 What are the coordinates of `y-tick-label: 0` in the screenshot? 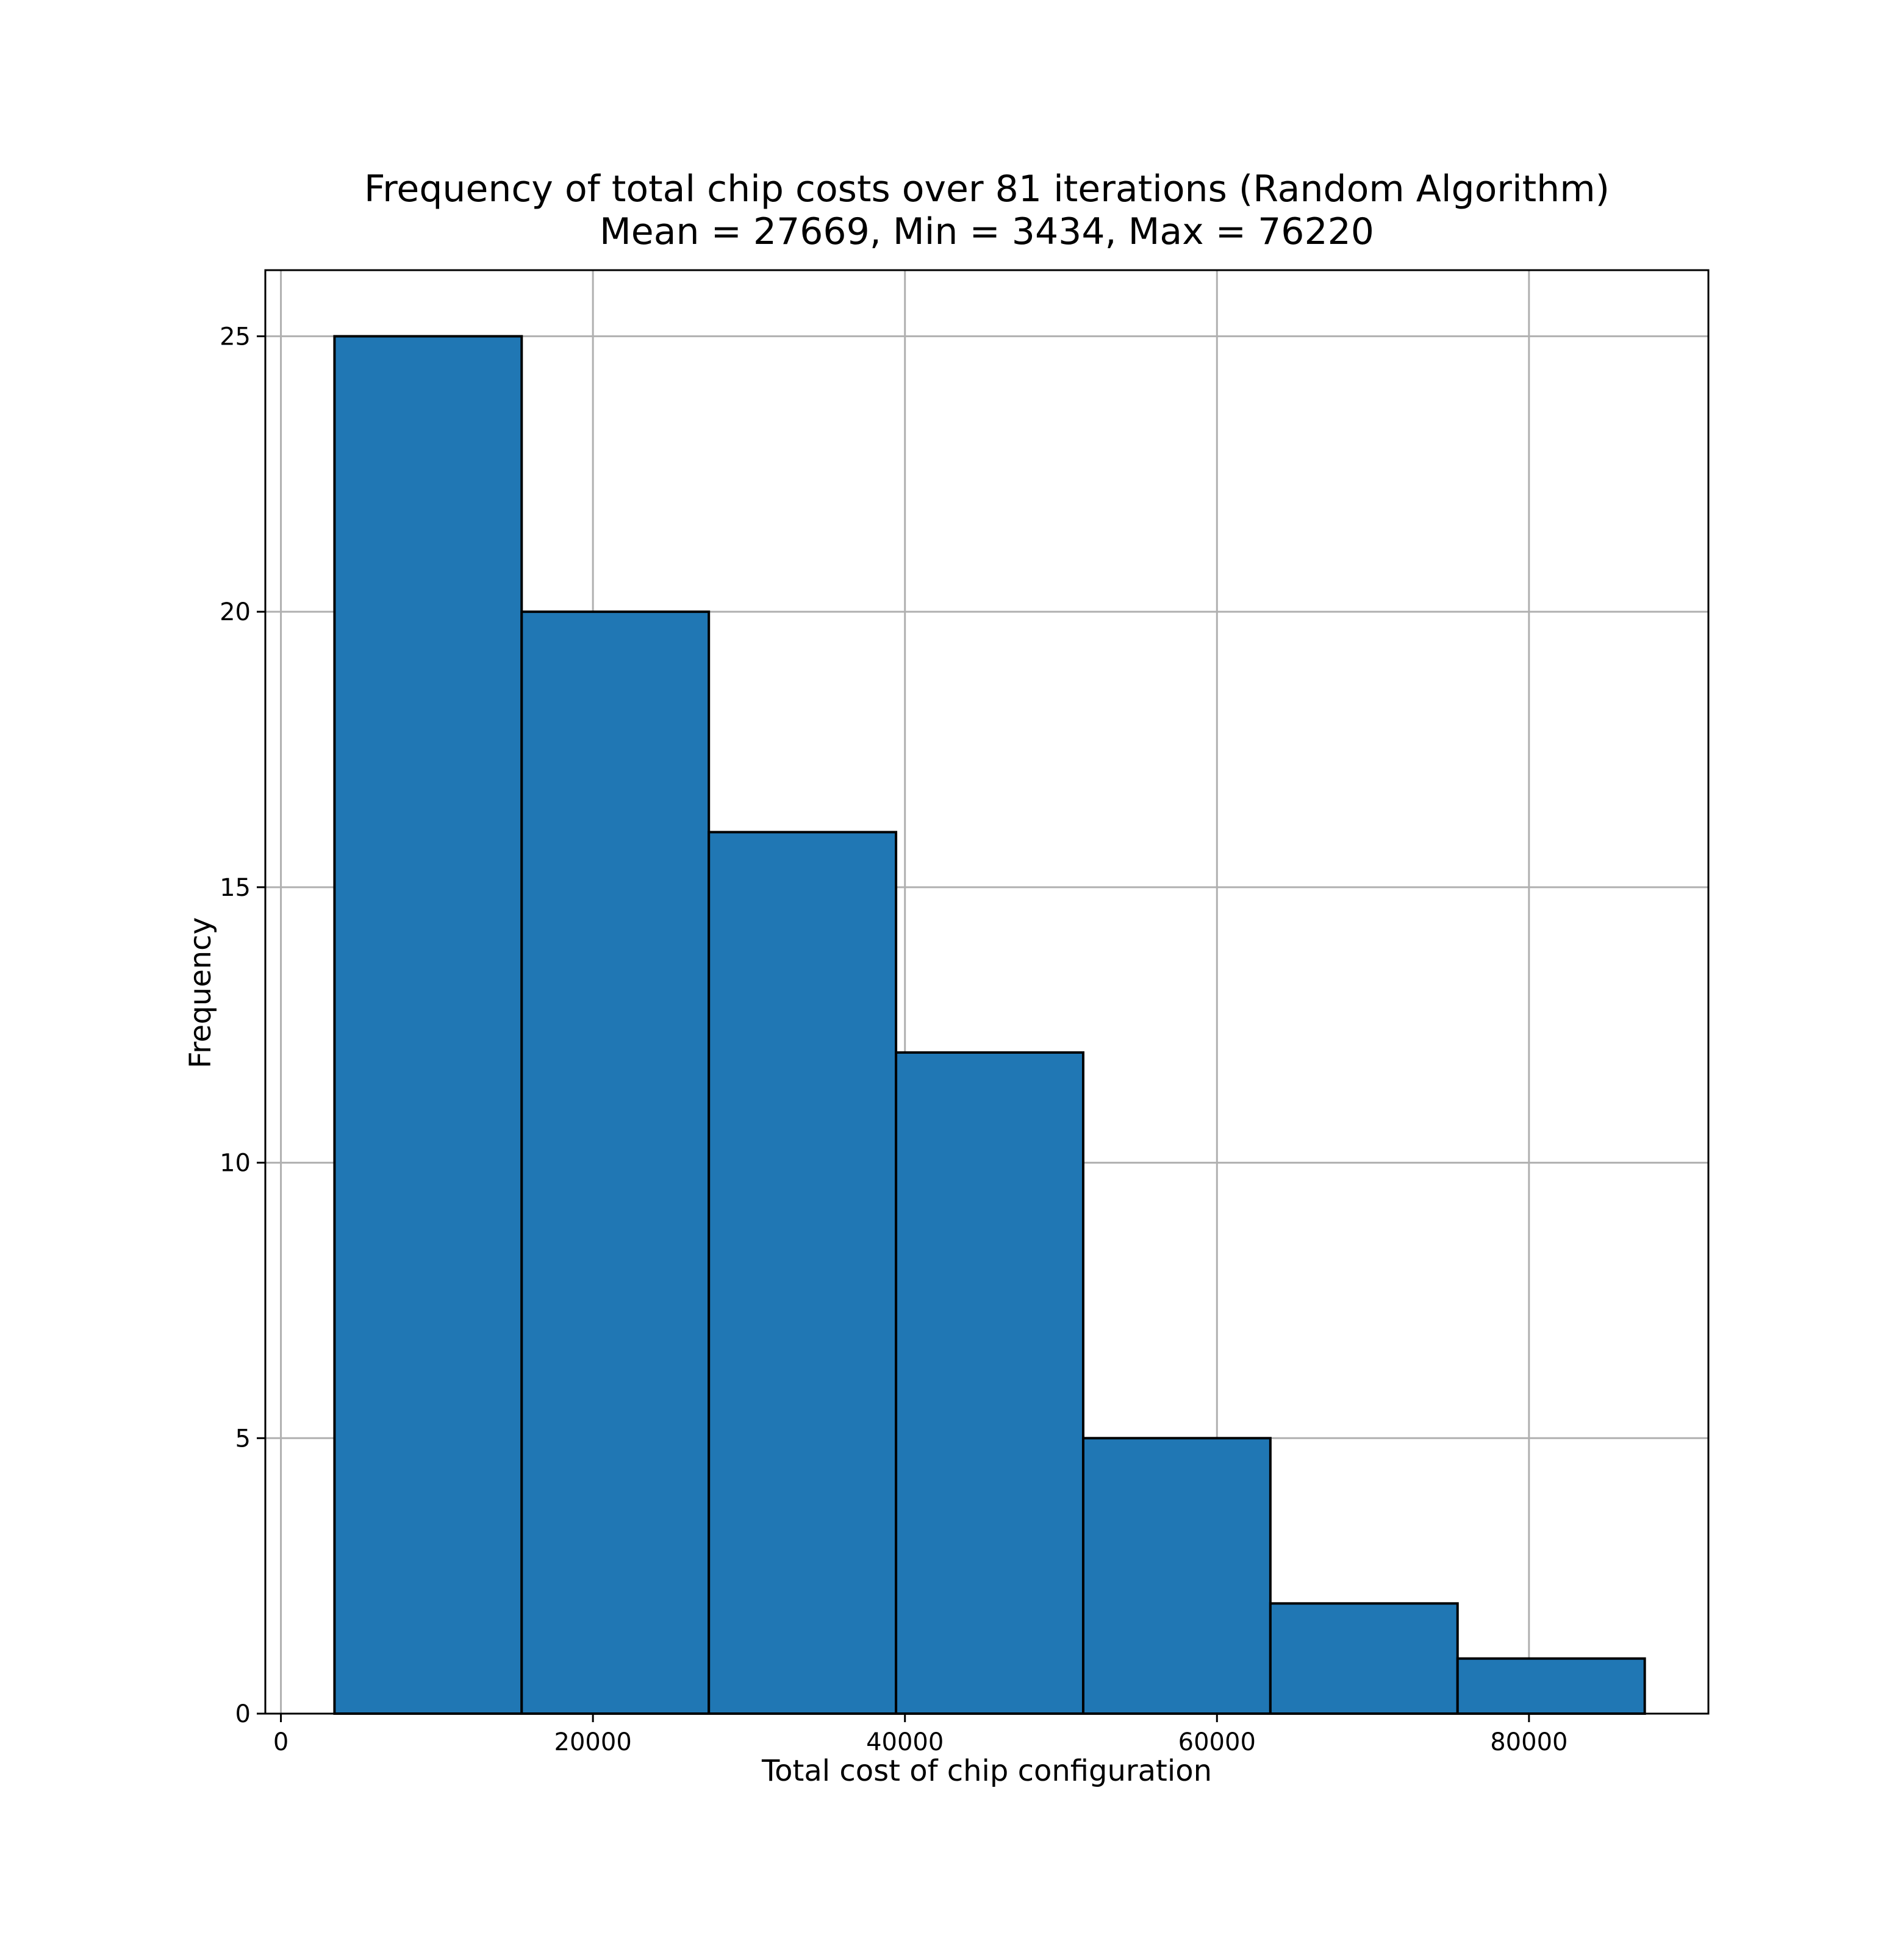 It's located at (243, 1714).